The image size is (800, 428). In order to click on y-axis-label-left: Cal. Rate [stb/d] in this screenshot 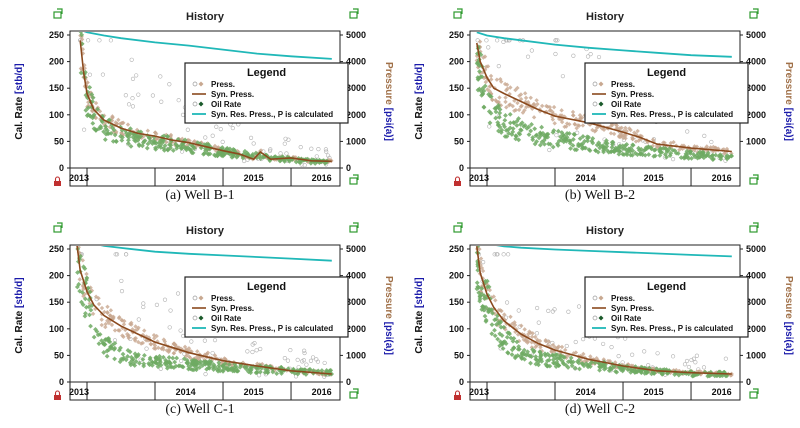, I will do `click(19, 315)`.